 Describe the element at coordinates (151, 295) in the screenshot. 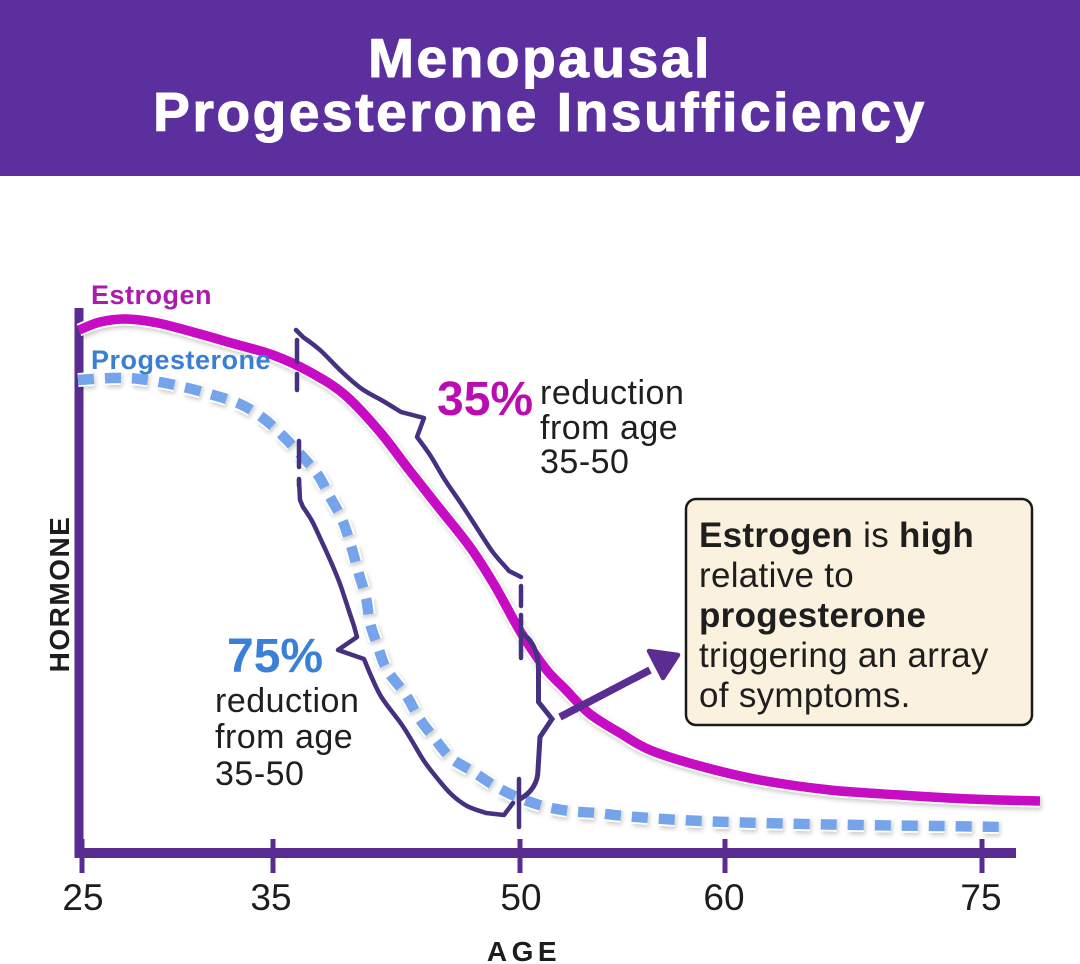

I see `svg-text: Estrogen` at that location.